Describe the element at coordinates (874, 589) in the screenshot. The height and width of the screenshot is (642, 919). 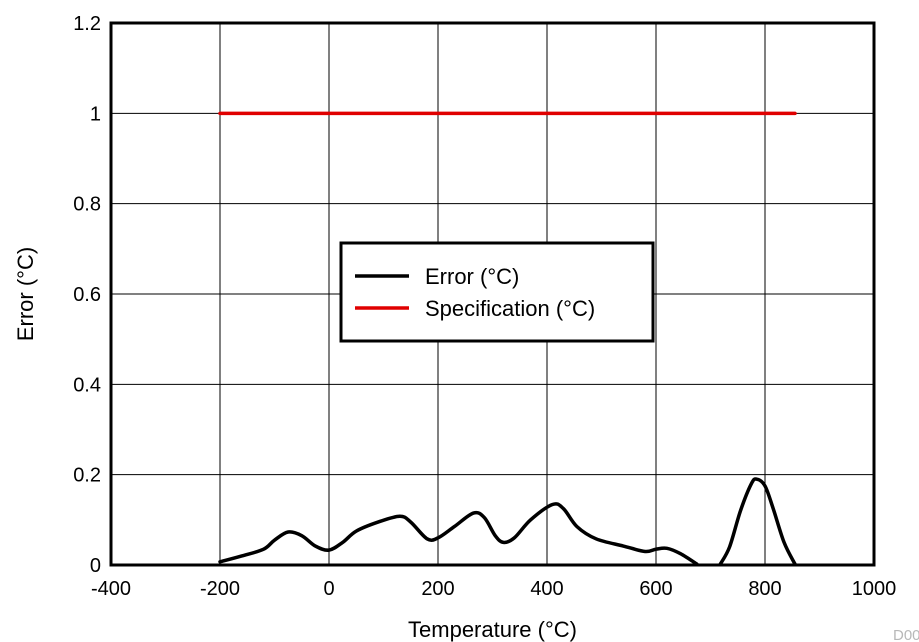
I see `x-tick-label: 1000` at that location.